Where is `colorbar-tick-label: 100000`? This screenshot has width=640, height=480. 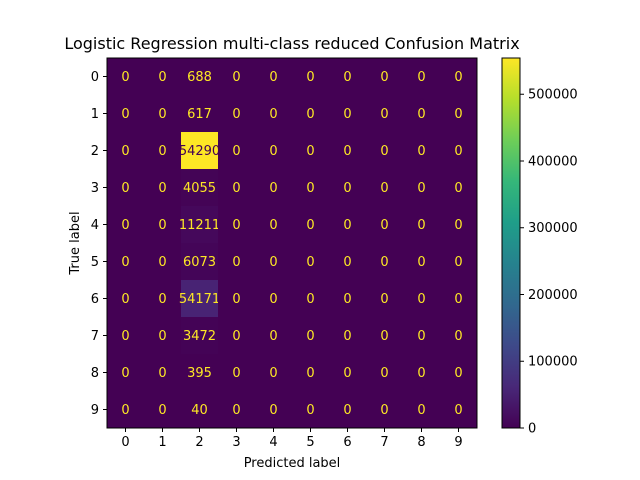 colorbar-tick-label: 100000 is located at coordinates (553, 362).